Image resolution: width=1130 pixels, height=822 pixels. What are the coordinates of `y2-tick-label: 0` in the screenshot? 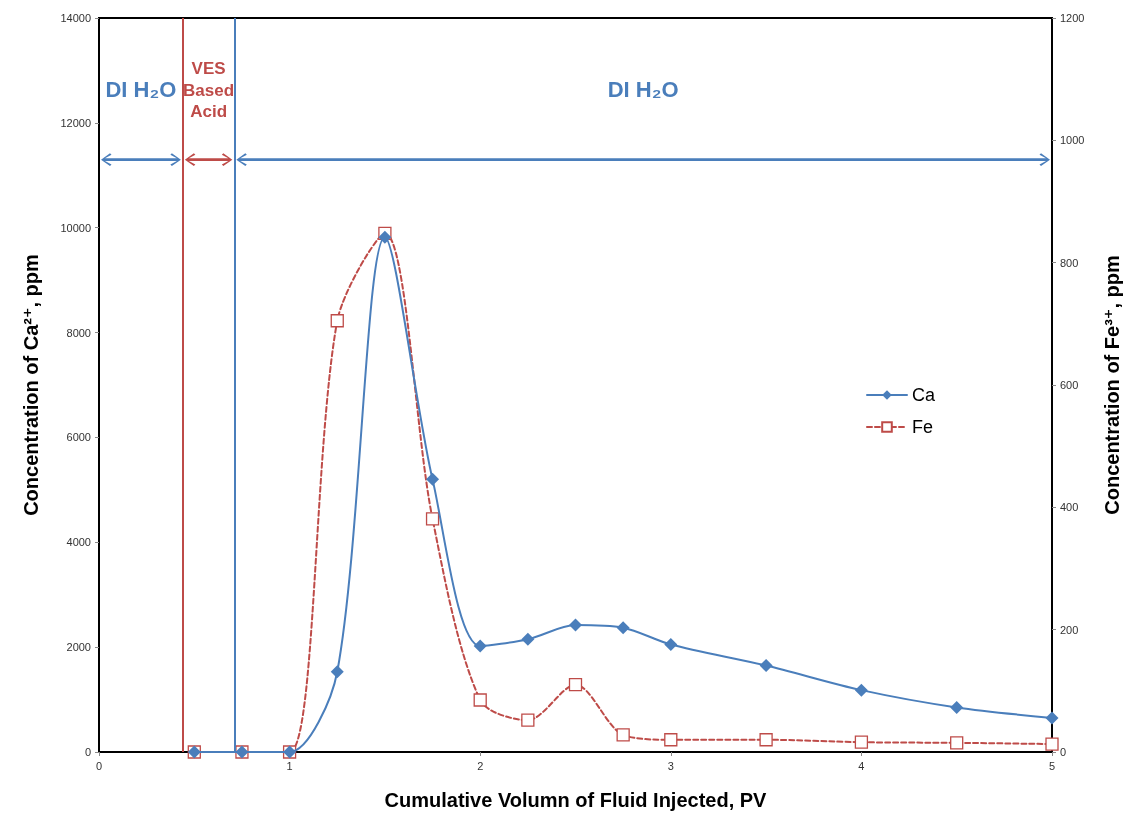 It's located at (1063, 752).